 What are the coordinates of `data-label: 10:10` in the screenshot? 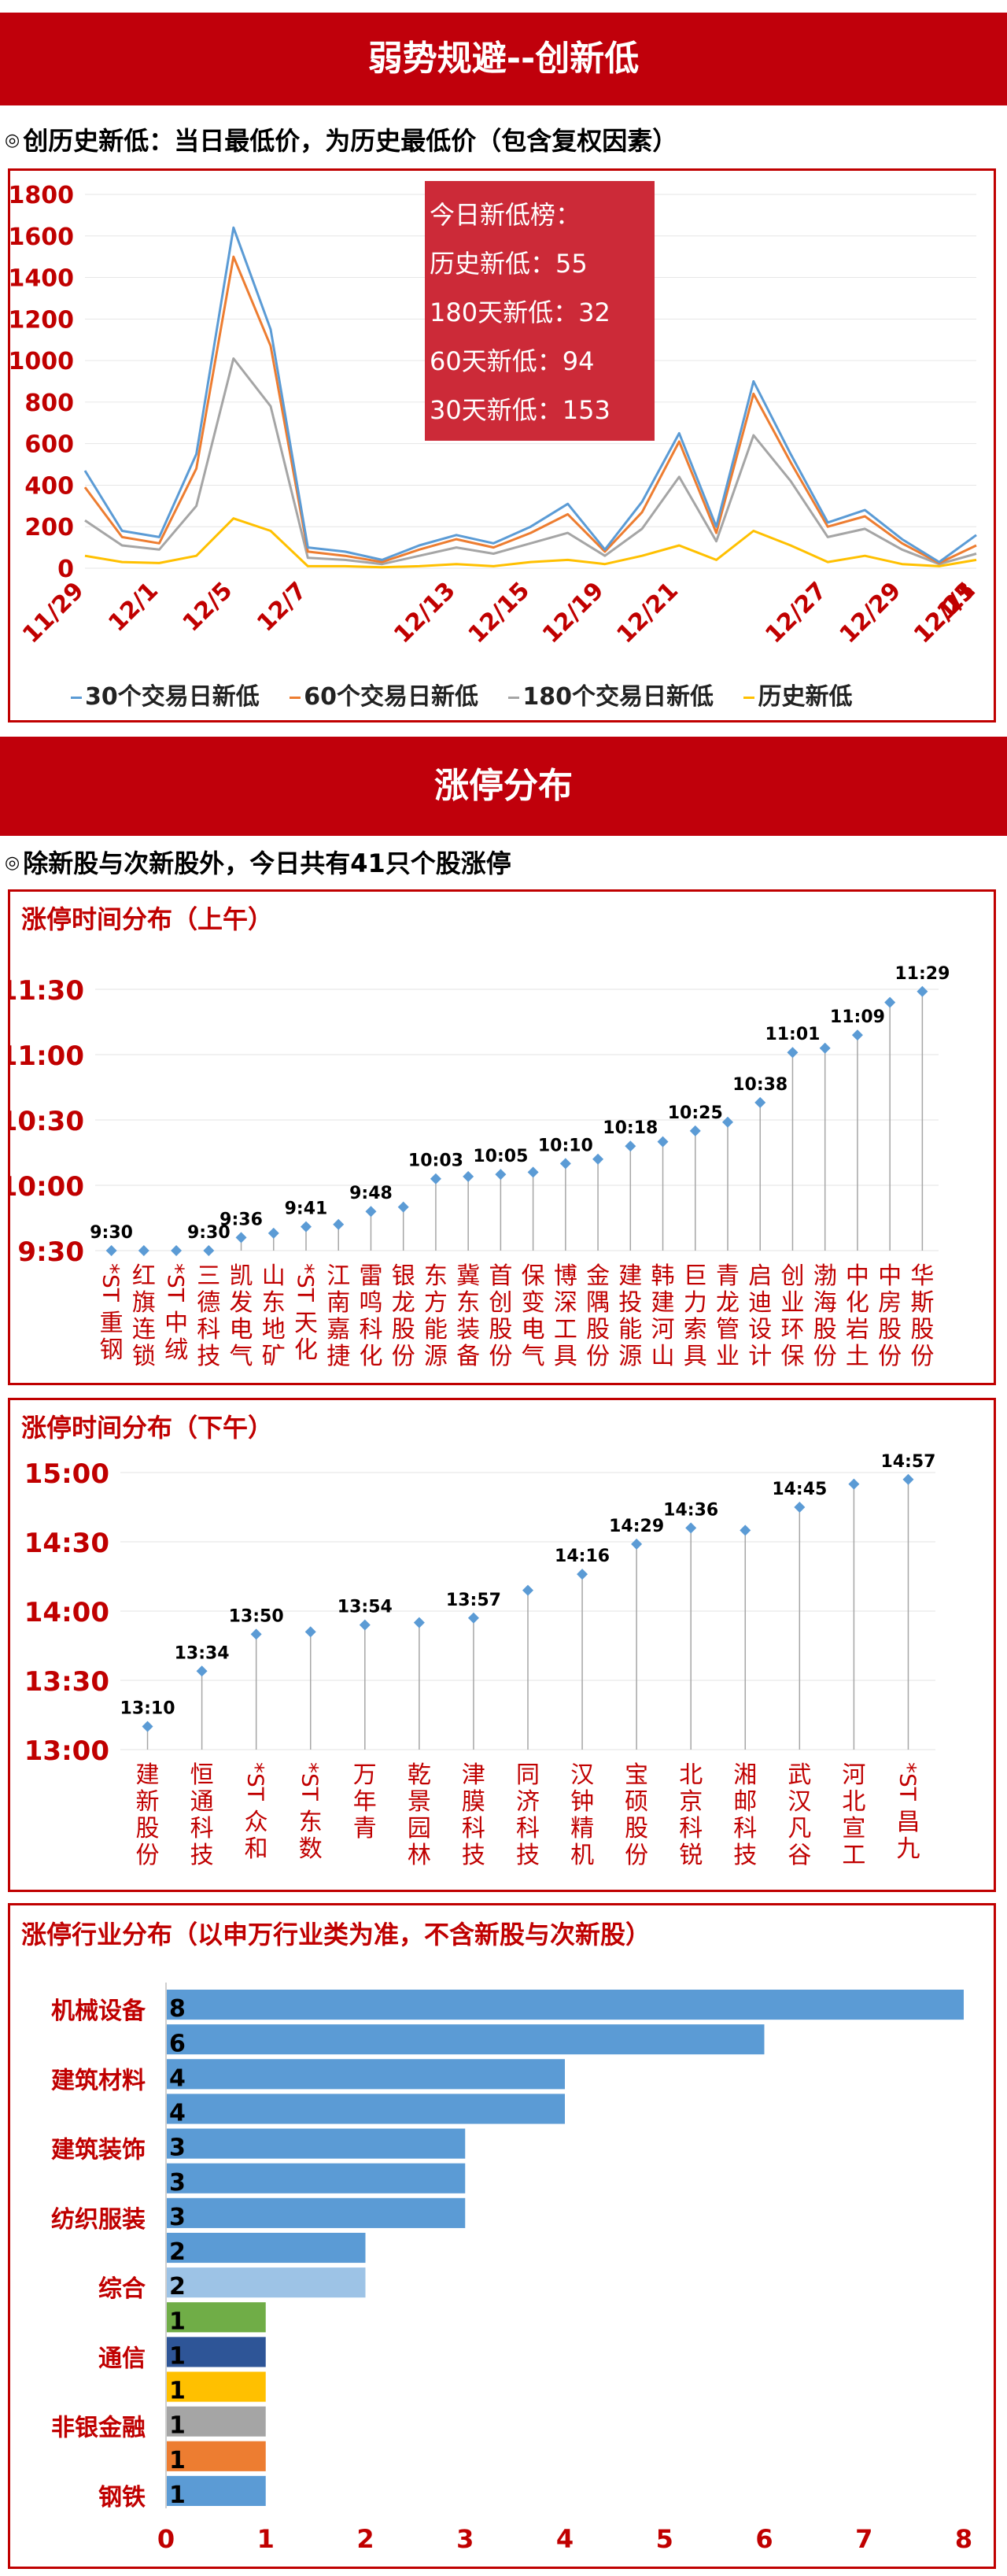 It's located at (565, 1145).